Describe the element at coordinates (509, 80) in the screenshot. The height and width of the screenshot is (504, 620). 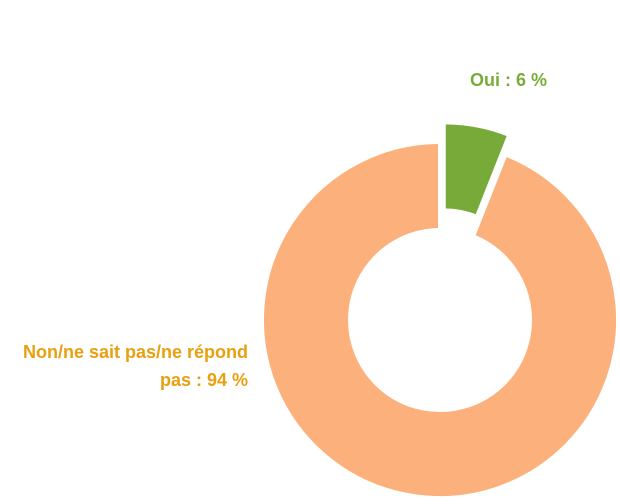
I see `data-label: Oui : 6 %` at that location.